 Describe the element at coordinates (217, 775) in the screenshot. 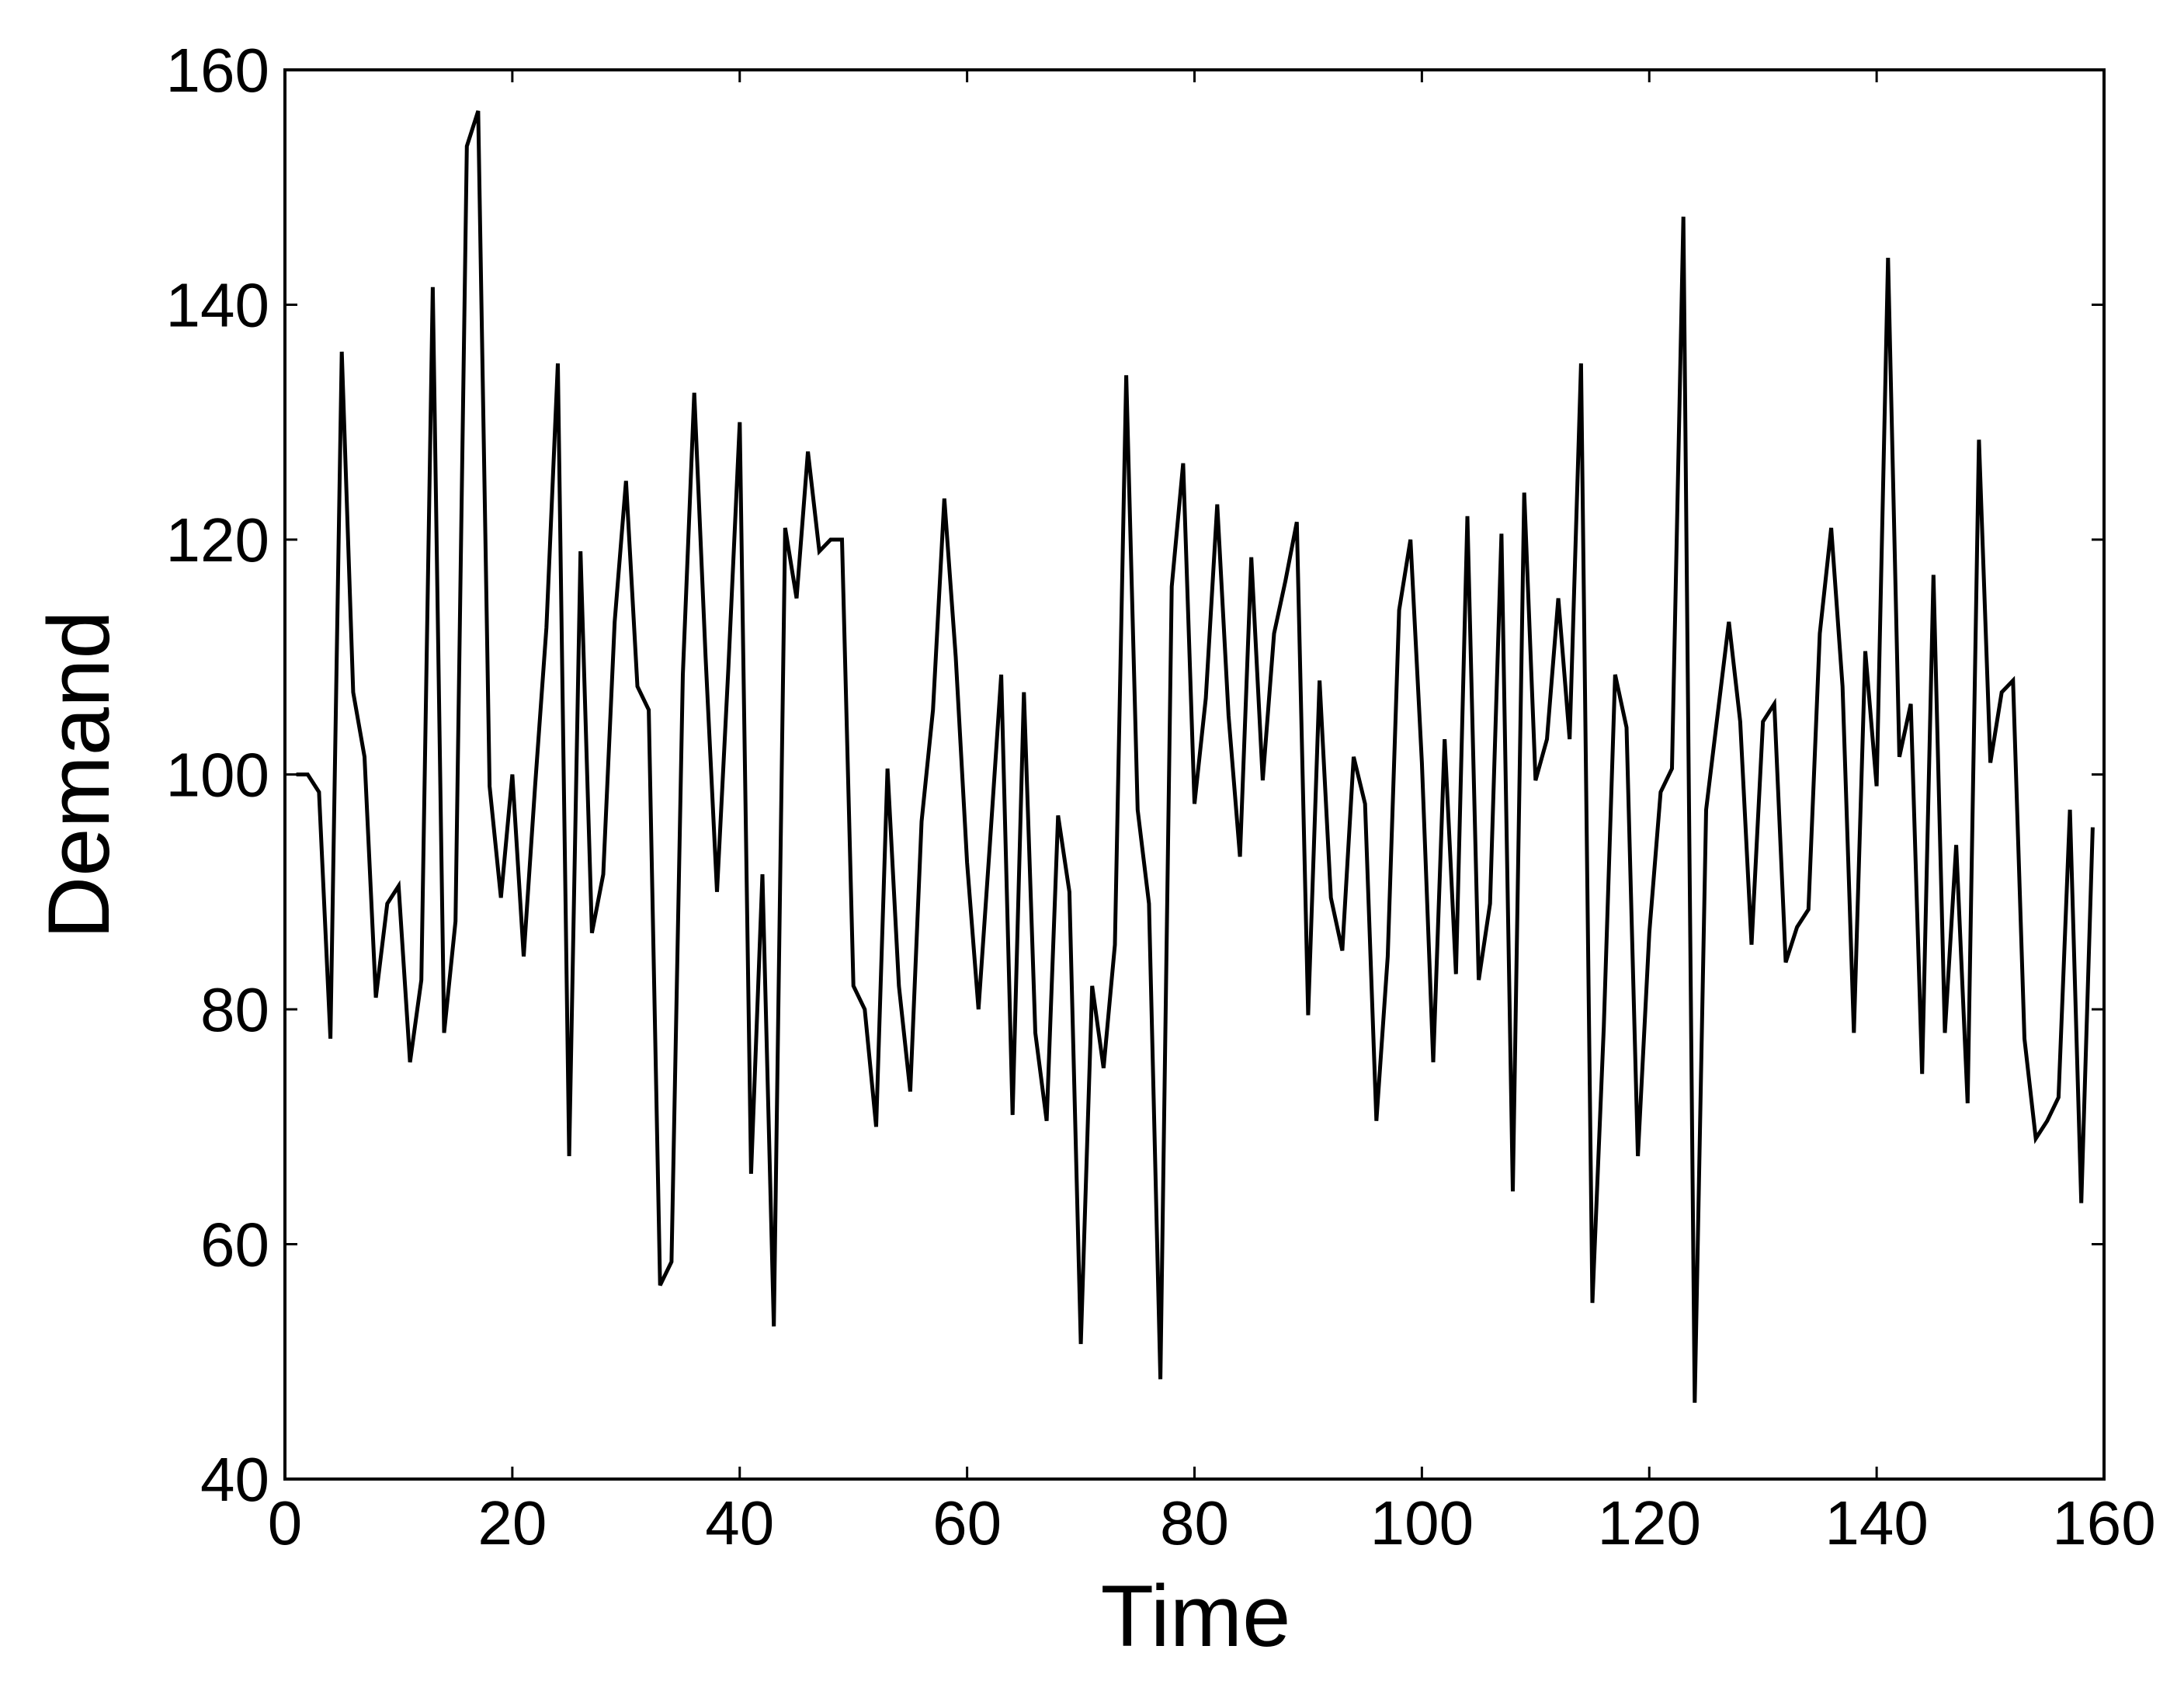

I see `y-tick-label: 100` at that location.